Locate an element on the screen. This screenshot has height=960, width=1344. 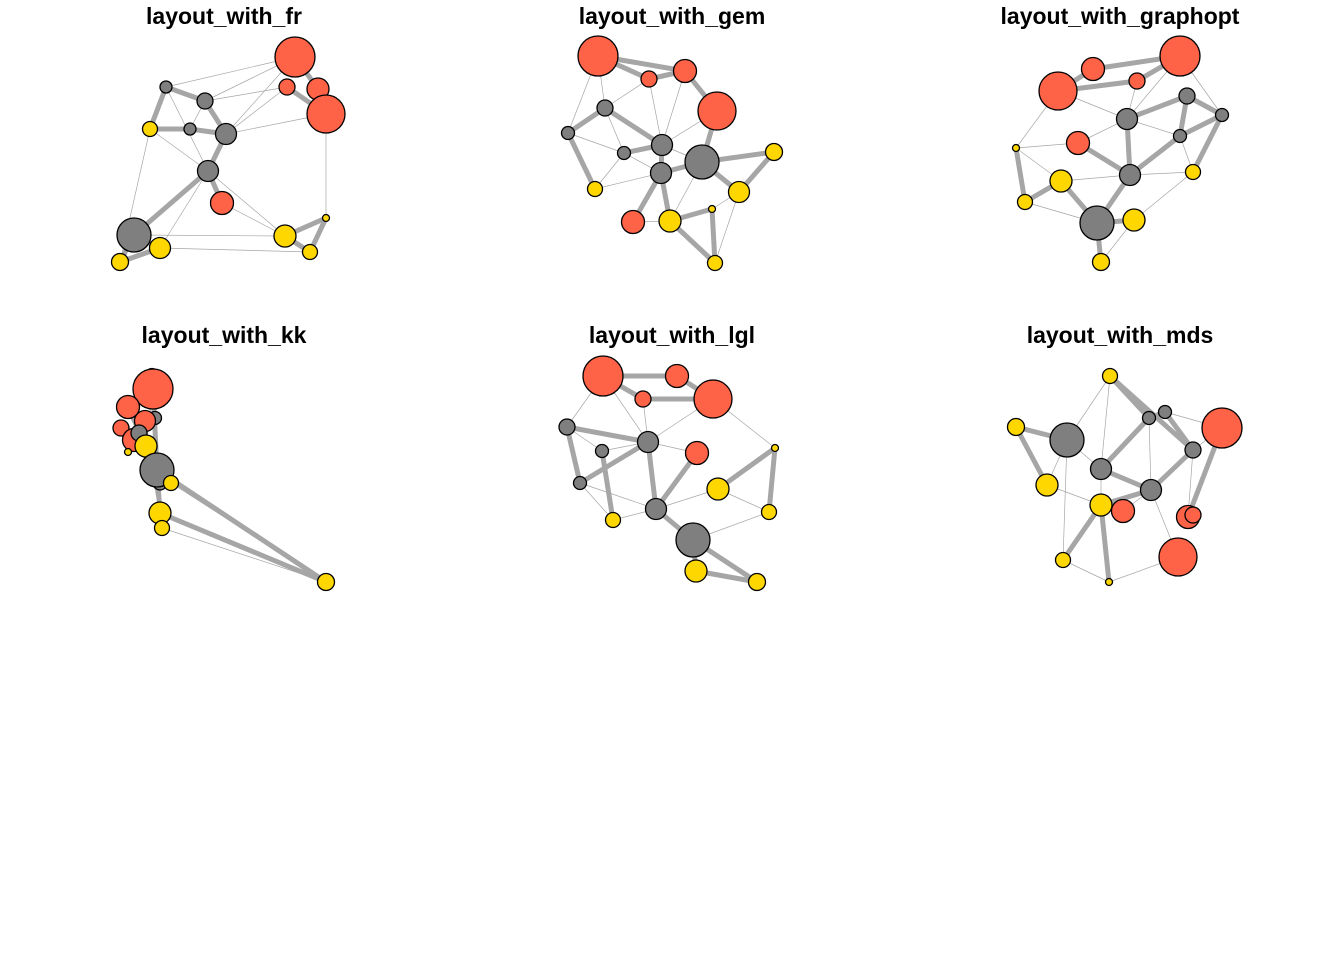
panel-title-mds: layout_with_mds is located at coordinates (1120, 335).